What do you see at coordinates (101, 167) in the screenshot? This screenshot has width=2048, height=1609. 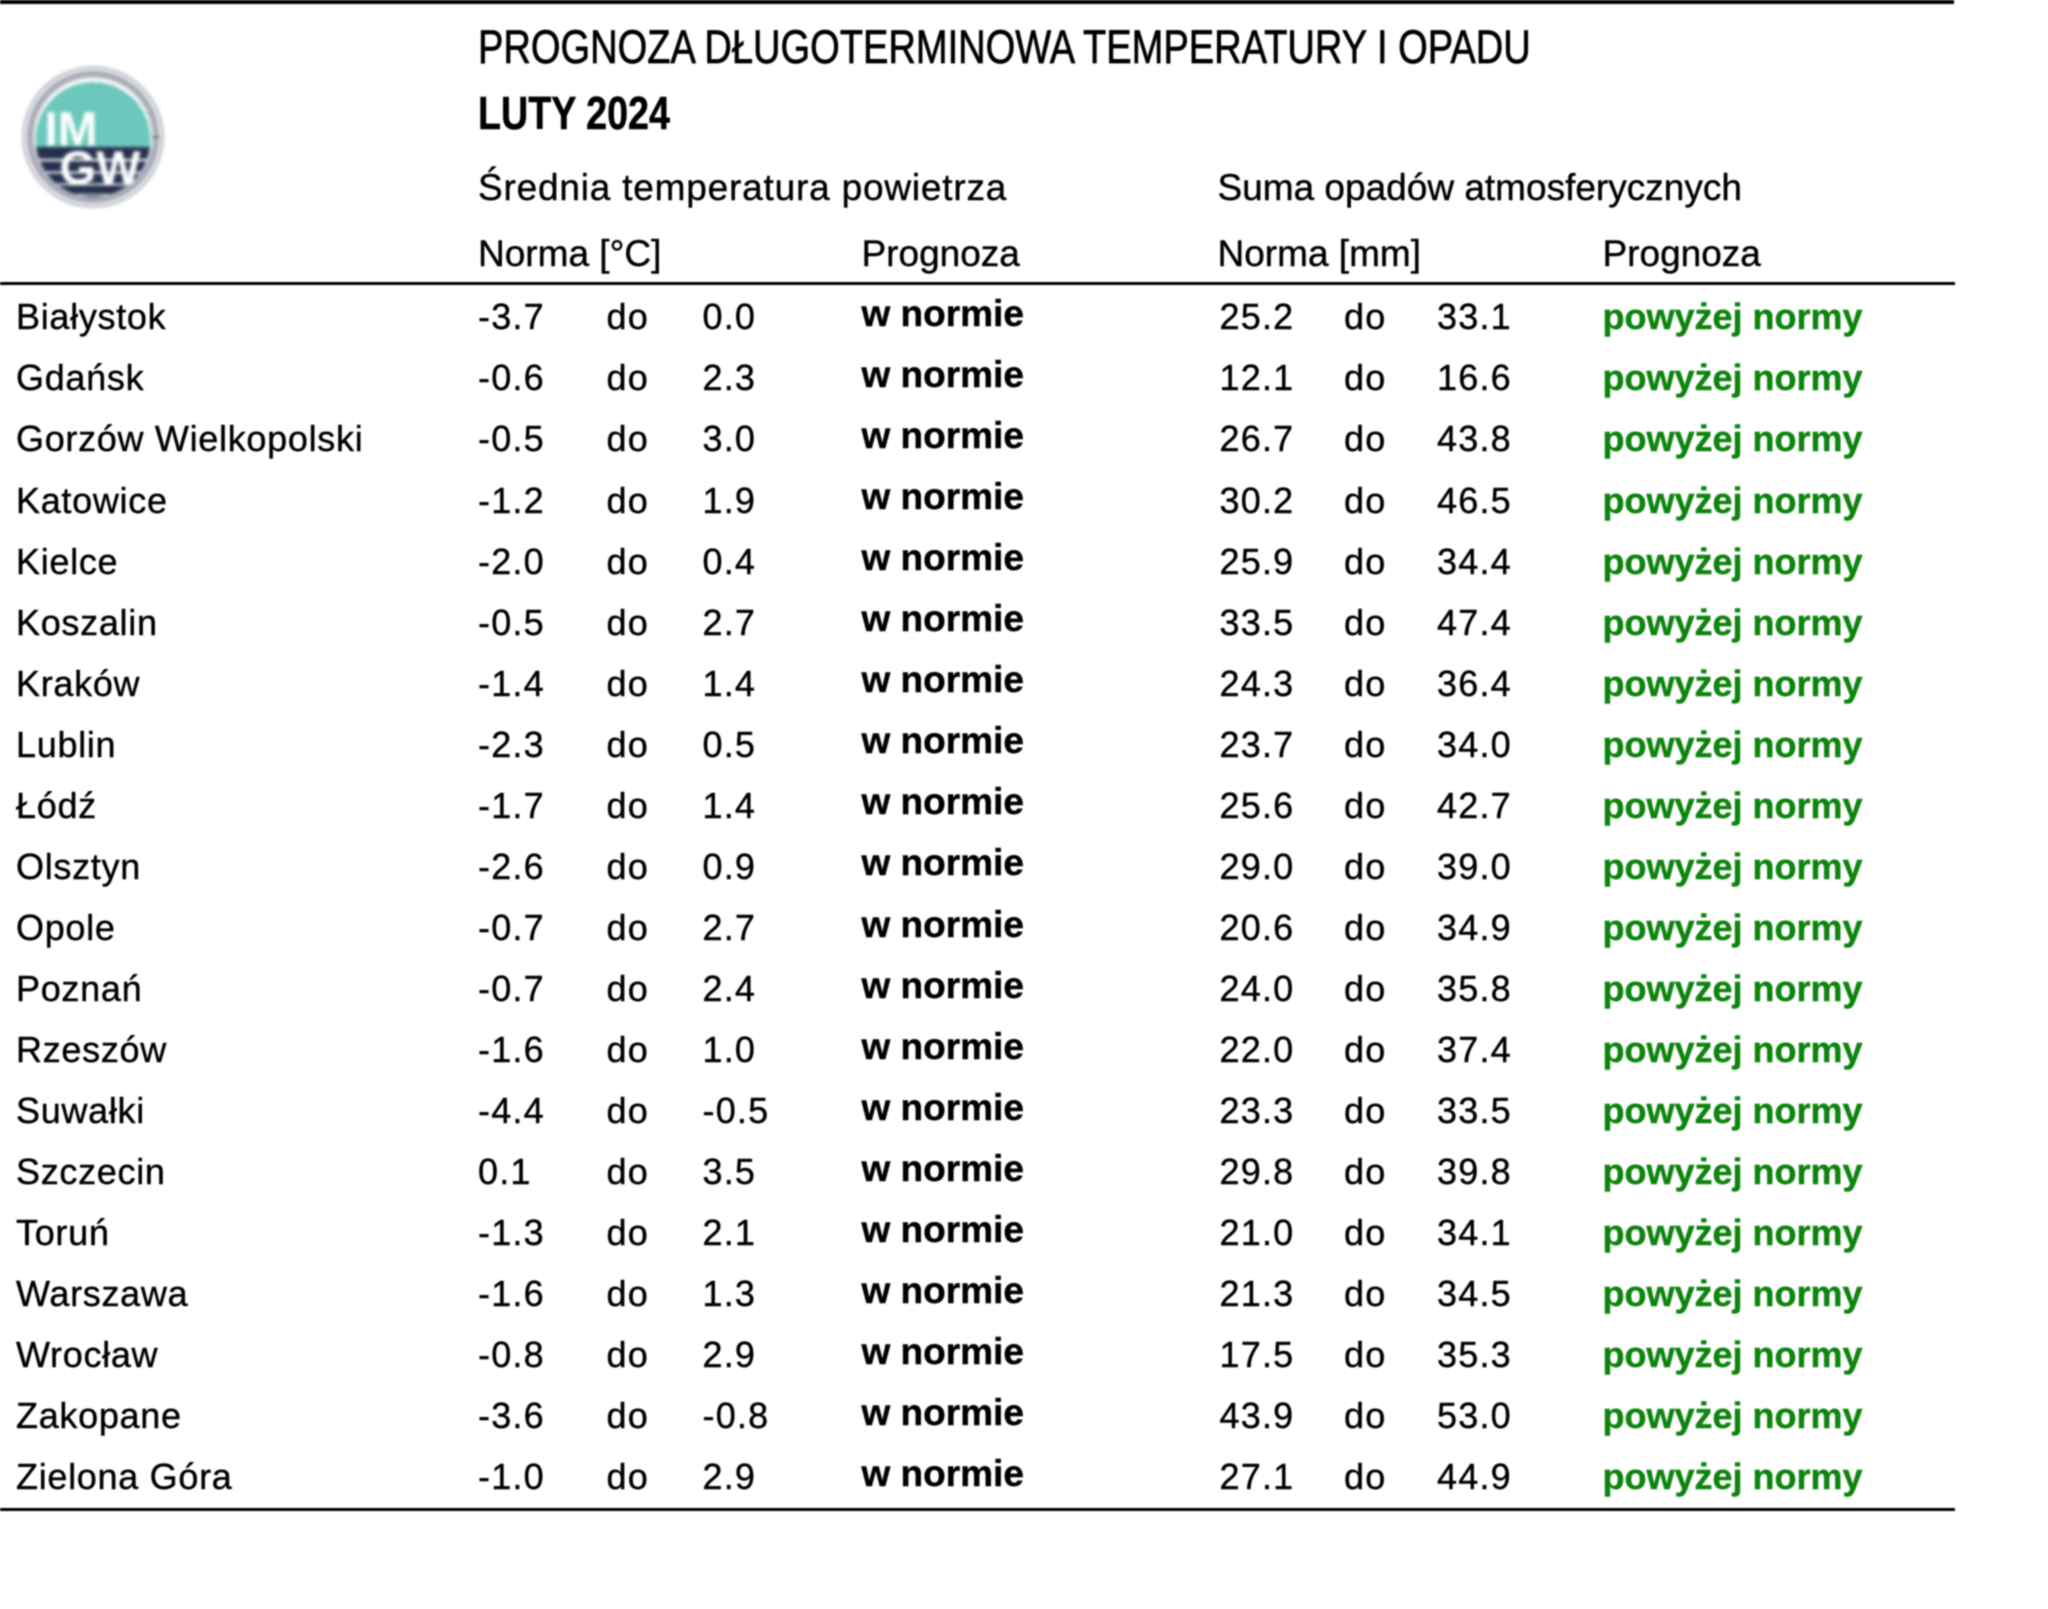 I see `svg-text: GW` at bounding box center [101, 167].